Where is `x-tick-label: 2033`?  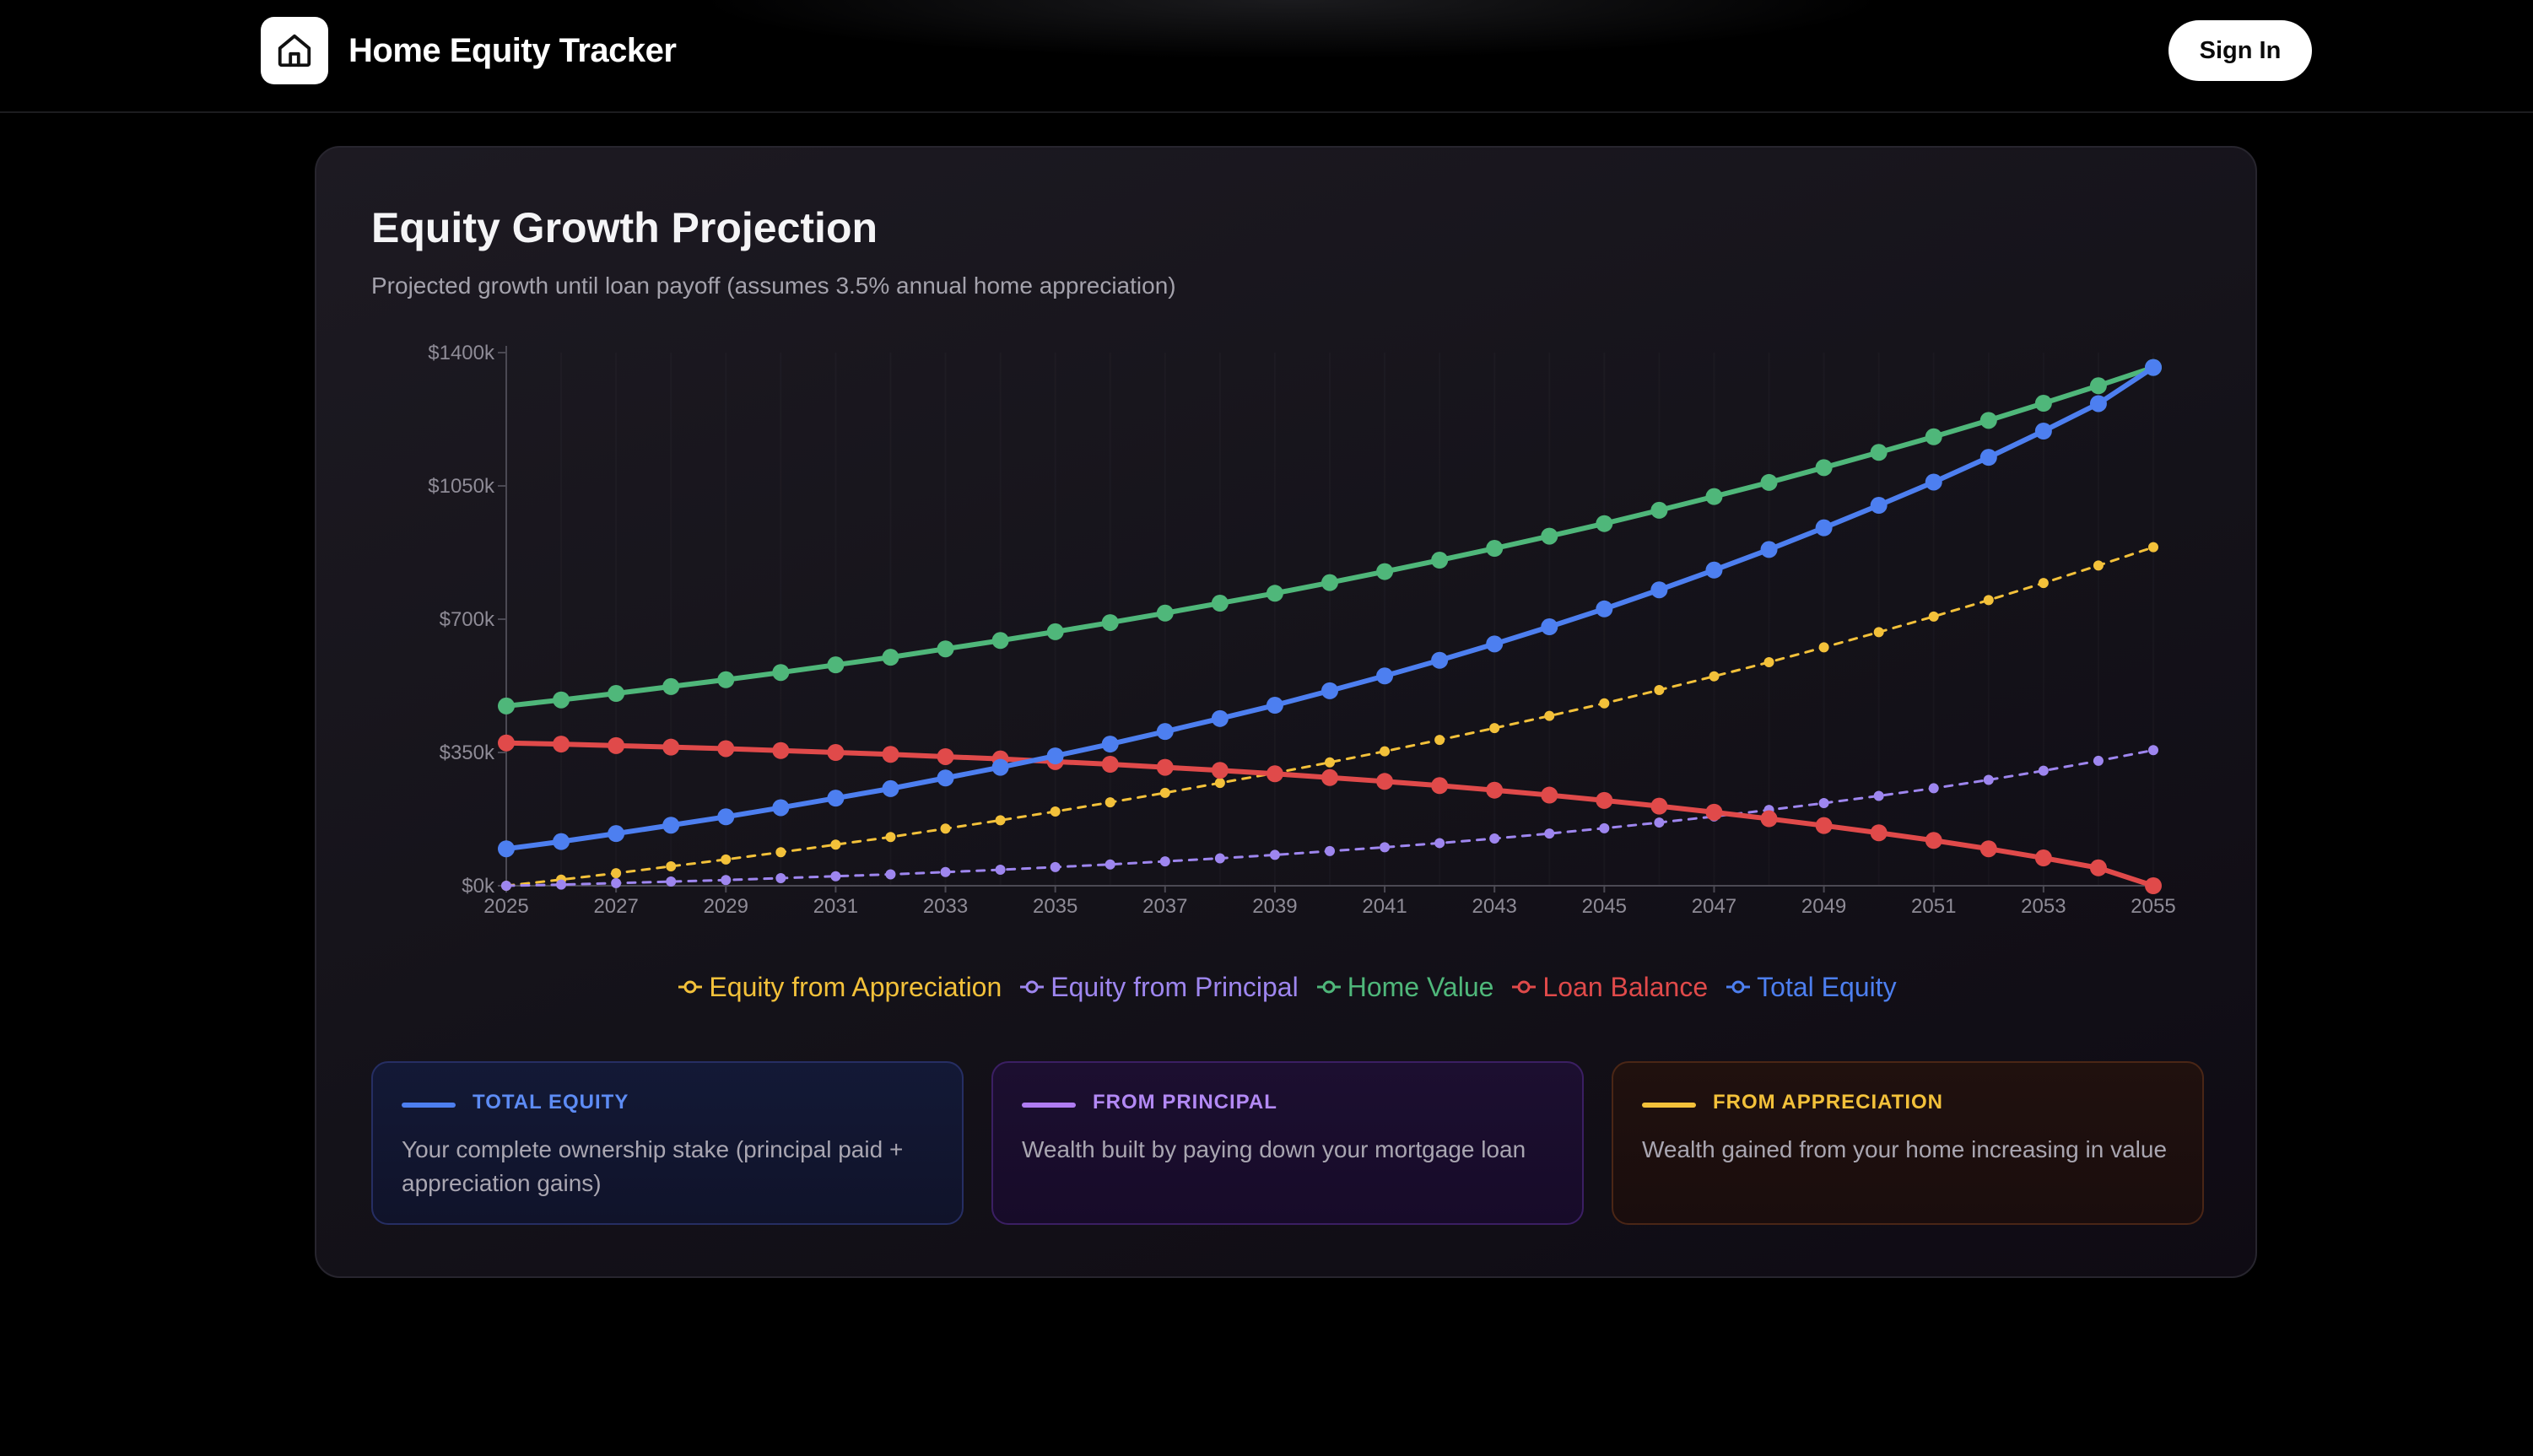 x-tick-label: 2033 is located at coordinates (945, 906).